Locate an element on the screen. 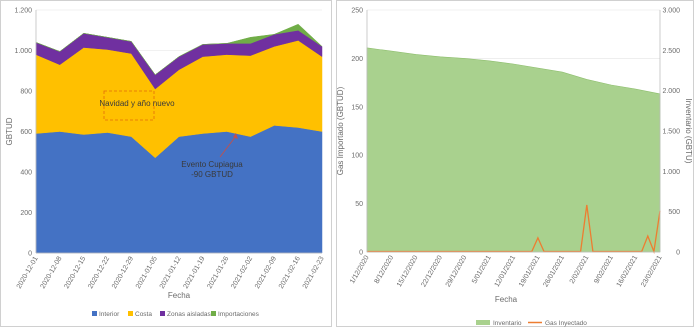 The image size is (694, 327). right-x-tick-label: 26/01/2021 is located at coordinates (554, 271).